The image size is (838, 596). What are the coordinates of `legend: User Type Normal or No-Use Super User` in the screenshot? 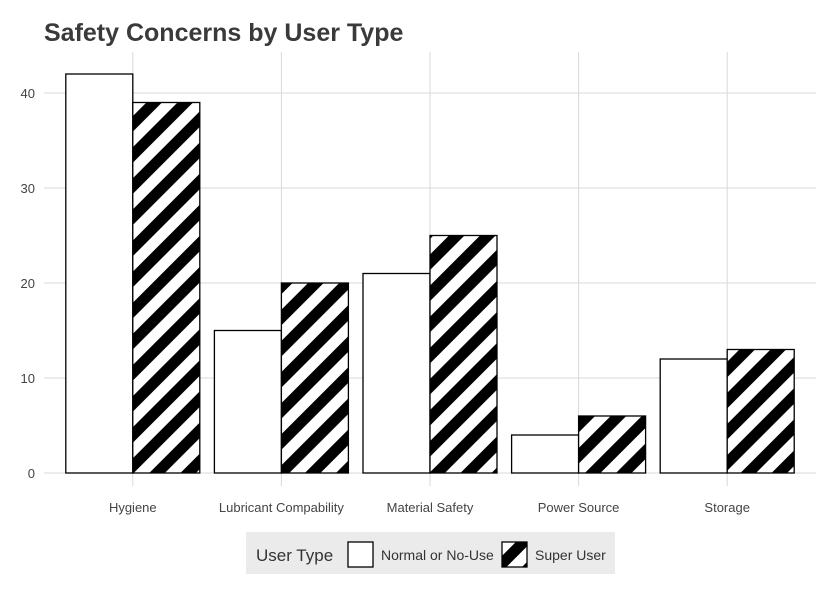 It's located at (430, 553).